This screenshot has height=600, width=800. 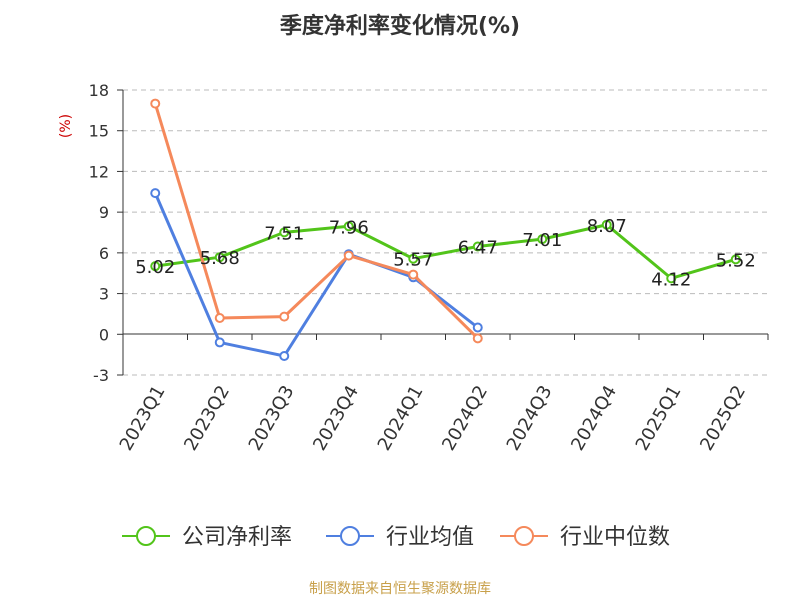 What do you see at coordinates (104, 294) in the screenshot?
I see `y-tick-label: 3` at bounding box center [104, 294].